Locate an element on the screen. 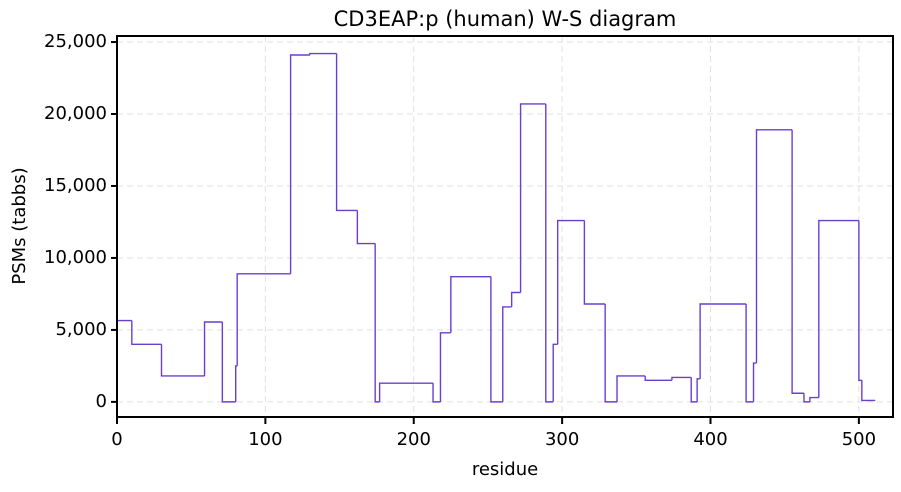 The width and height of the screenshot is (901, 492). y-tick-label: 5,000 is located at coordinates (81, 329).